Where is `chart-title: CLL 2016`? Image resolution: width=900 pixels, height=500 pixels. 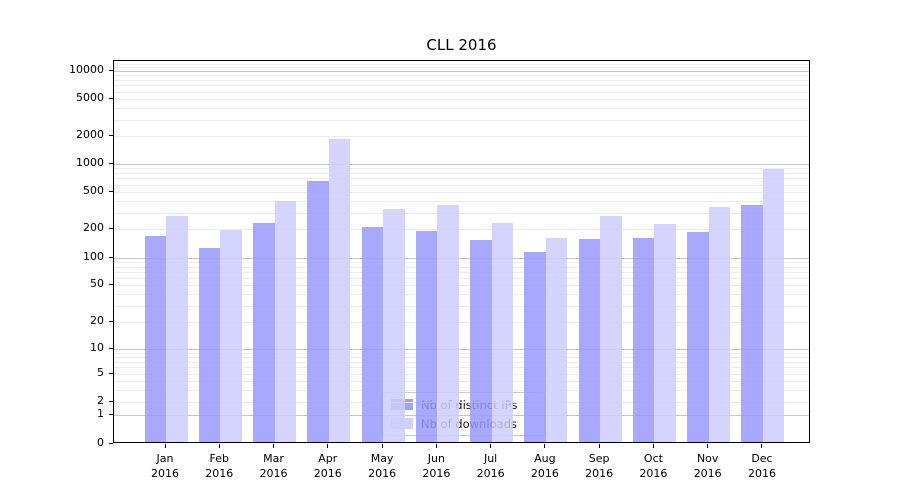 chart-title: CLL 2016 is located at coordinates (461, 45).